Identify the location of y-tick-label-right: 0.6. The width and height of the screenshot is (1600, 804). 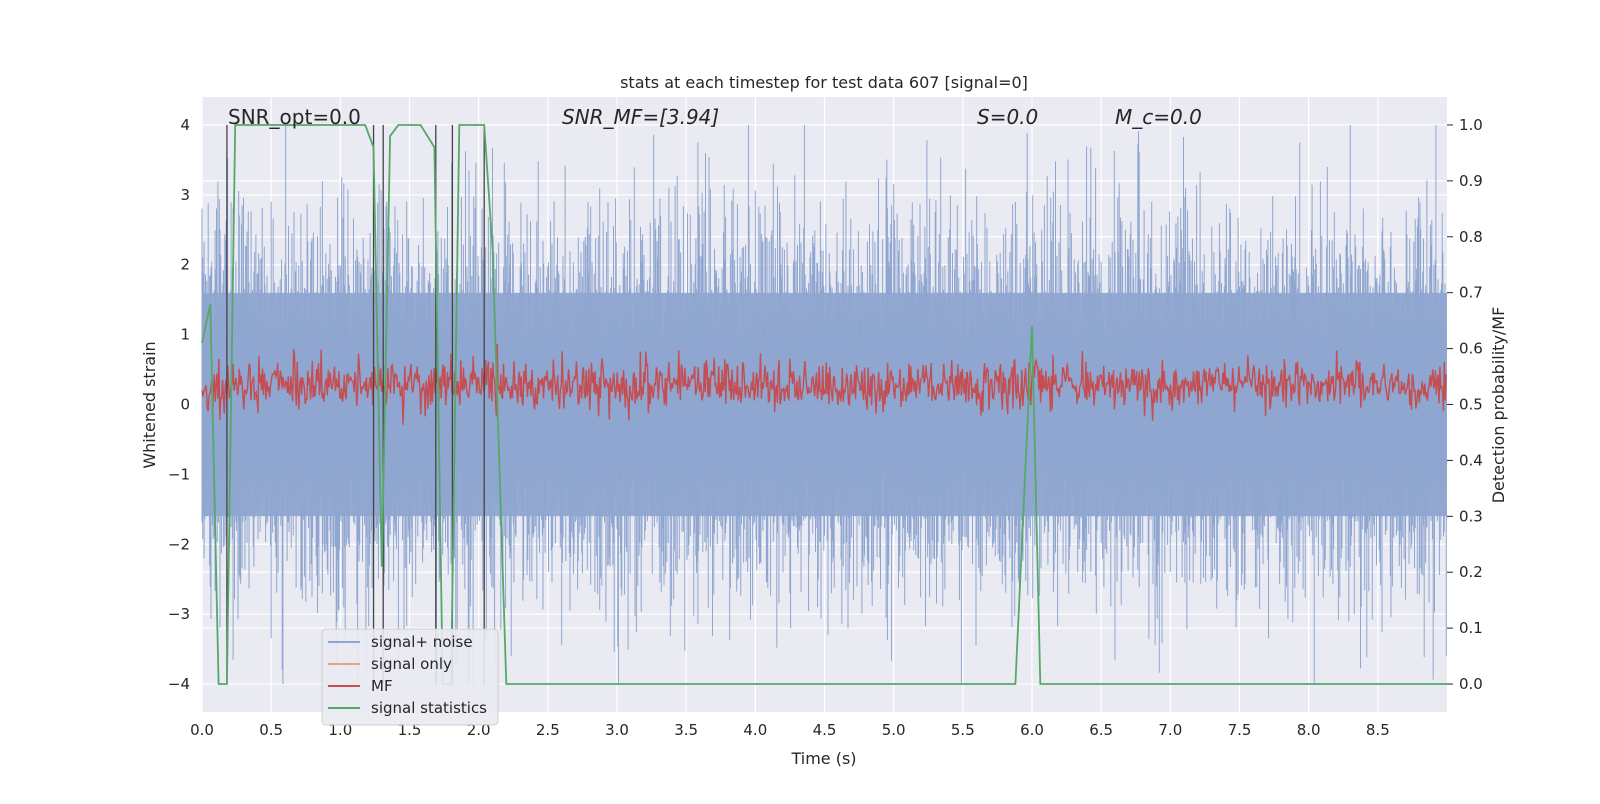
(1471, 349).